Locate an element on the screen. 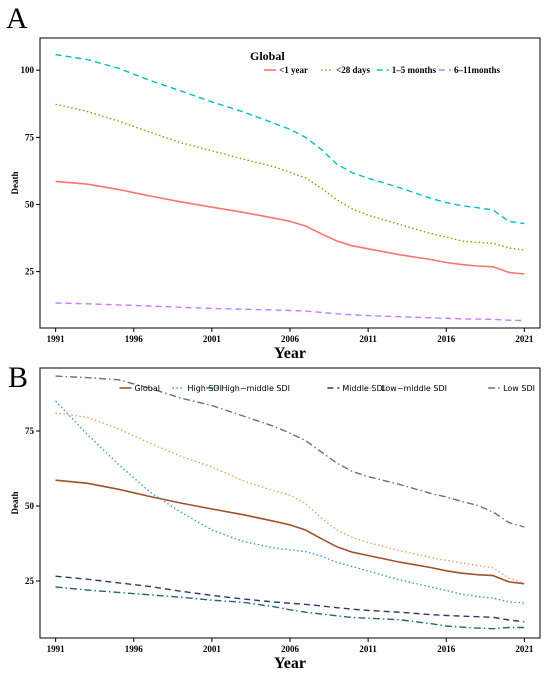 Image resolution: width=550 pixels, height=696 pixels. legend-label-2: <28 days is located at coordinates (353, 70).